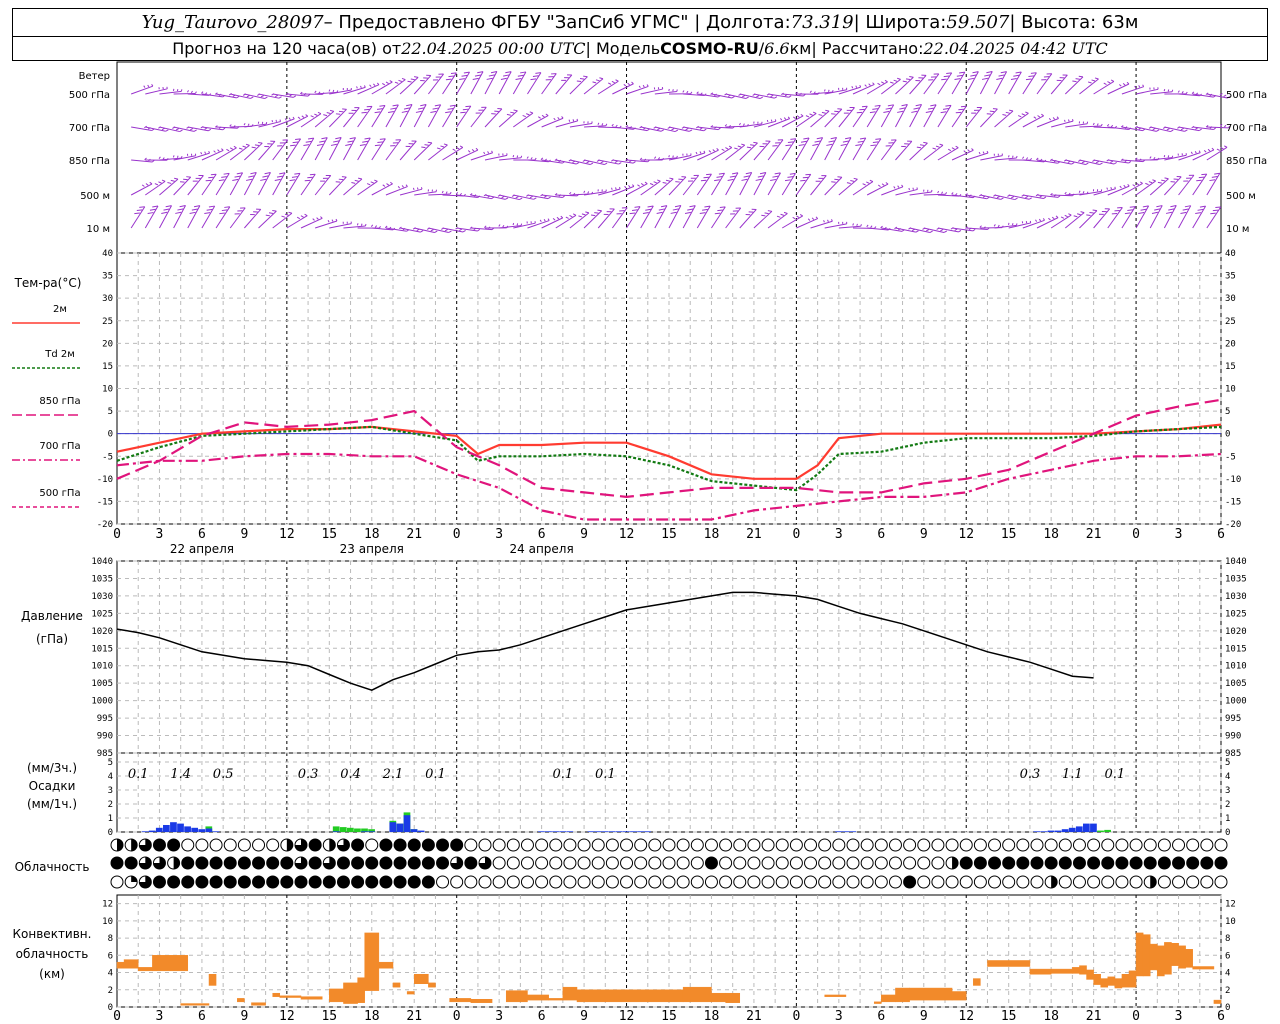  Describe the element at coordinates (1227, 412) in the screenshot. I see `temp-ytick-right: 5` at that location.